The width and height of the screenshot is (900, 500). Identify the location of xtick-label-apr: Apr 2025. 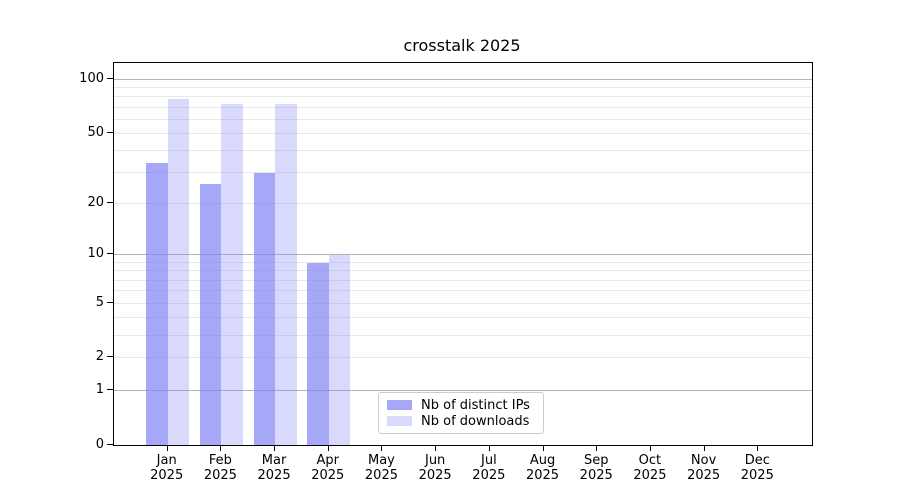
(328, 468).